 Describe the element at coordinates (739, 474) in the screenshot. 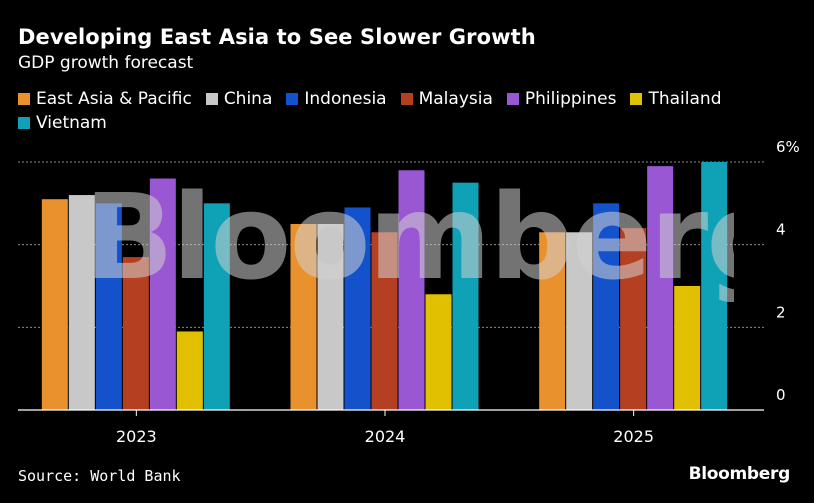

I see `bloomberg-logo: Bloomberg` at that location.